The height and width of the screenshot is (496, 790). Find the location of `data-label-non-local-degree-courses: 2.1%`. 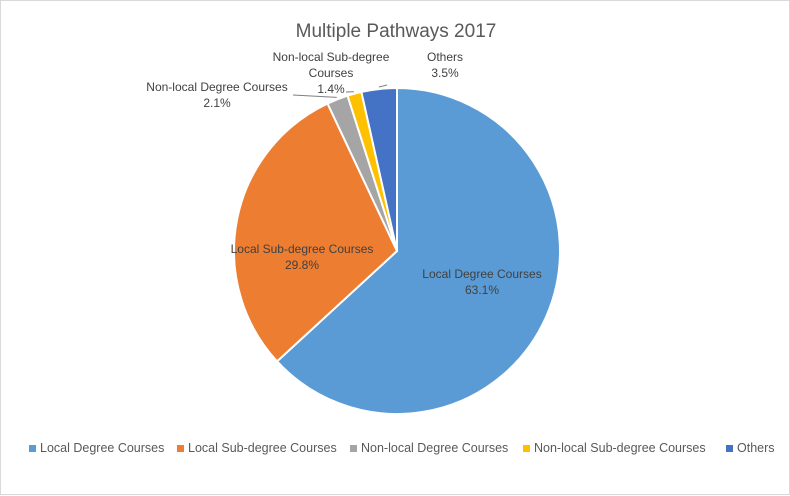

data-label-non-local-degree-courses: 2.1% is located at coordinates (217, 103).